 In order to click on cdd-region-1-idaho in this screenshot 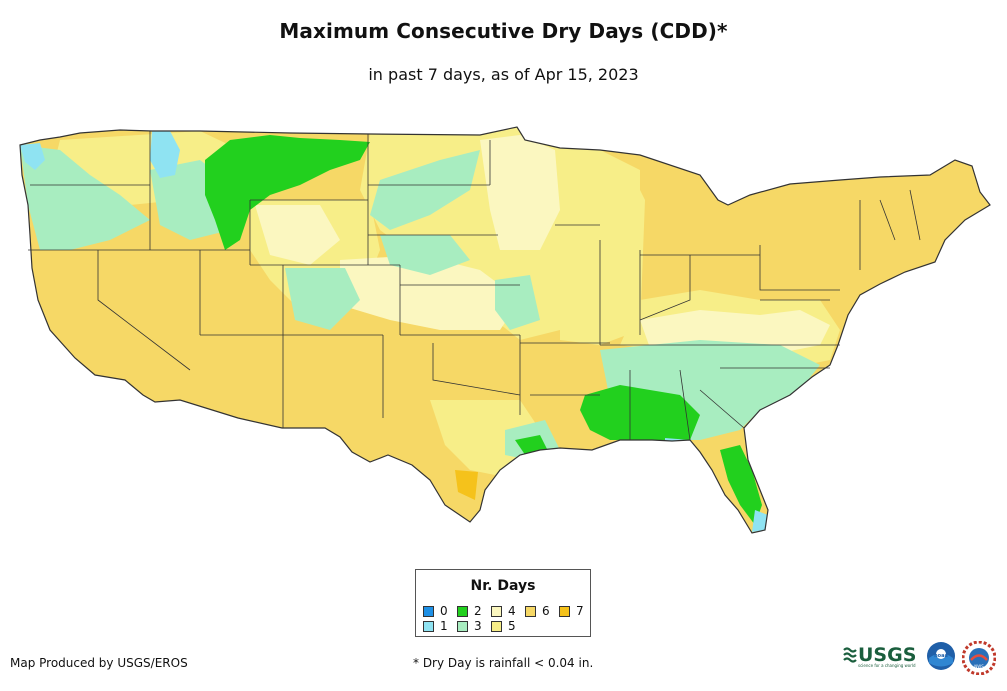, I will do `click(165, 154)`.